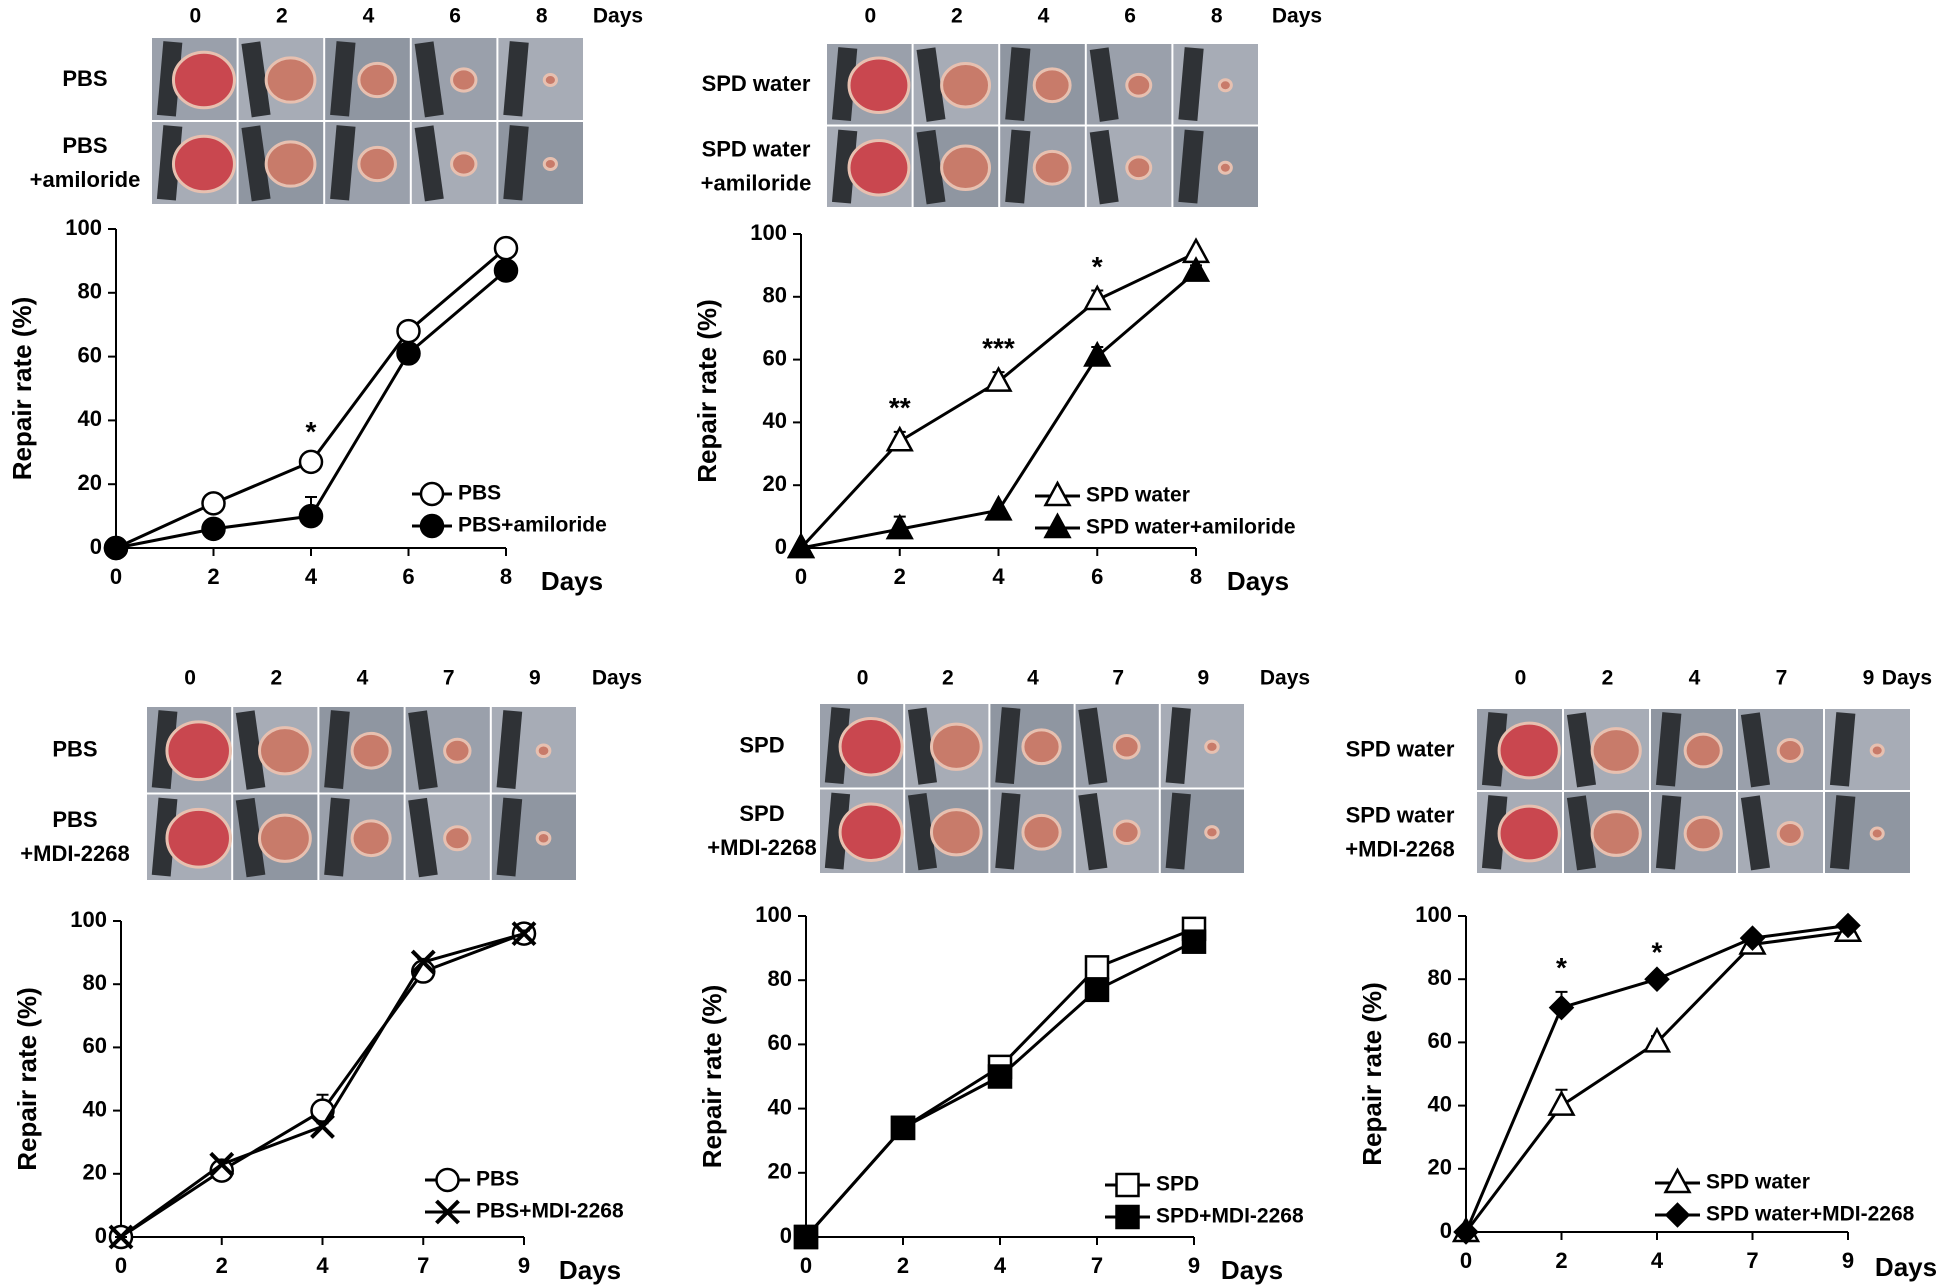  I want to click on photo-row-label: SPD, so click(761, 745).